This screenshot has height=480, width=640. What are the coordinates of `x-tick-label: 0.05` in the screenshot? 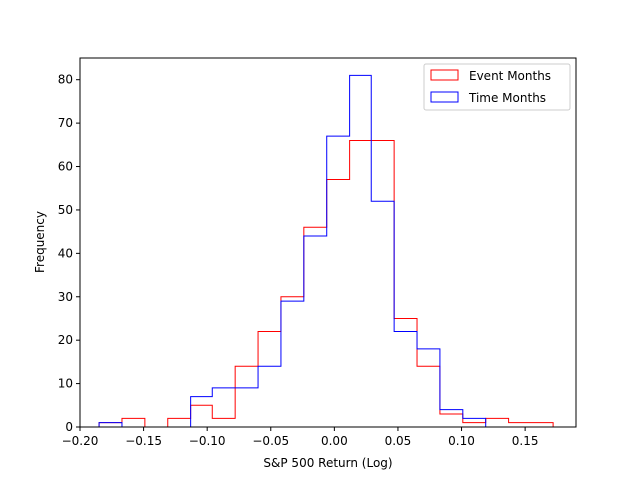 It's located at (398, 441).